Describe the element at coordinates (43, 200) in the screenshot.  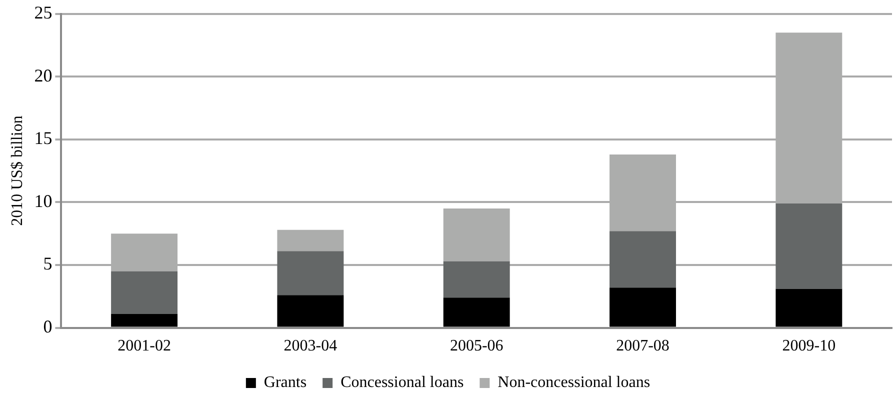
I see `y-tick-label: 10` at that location.